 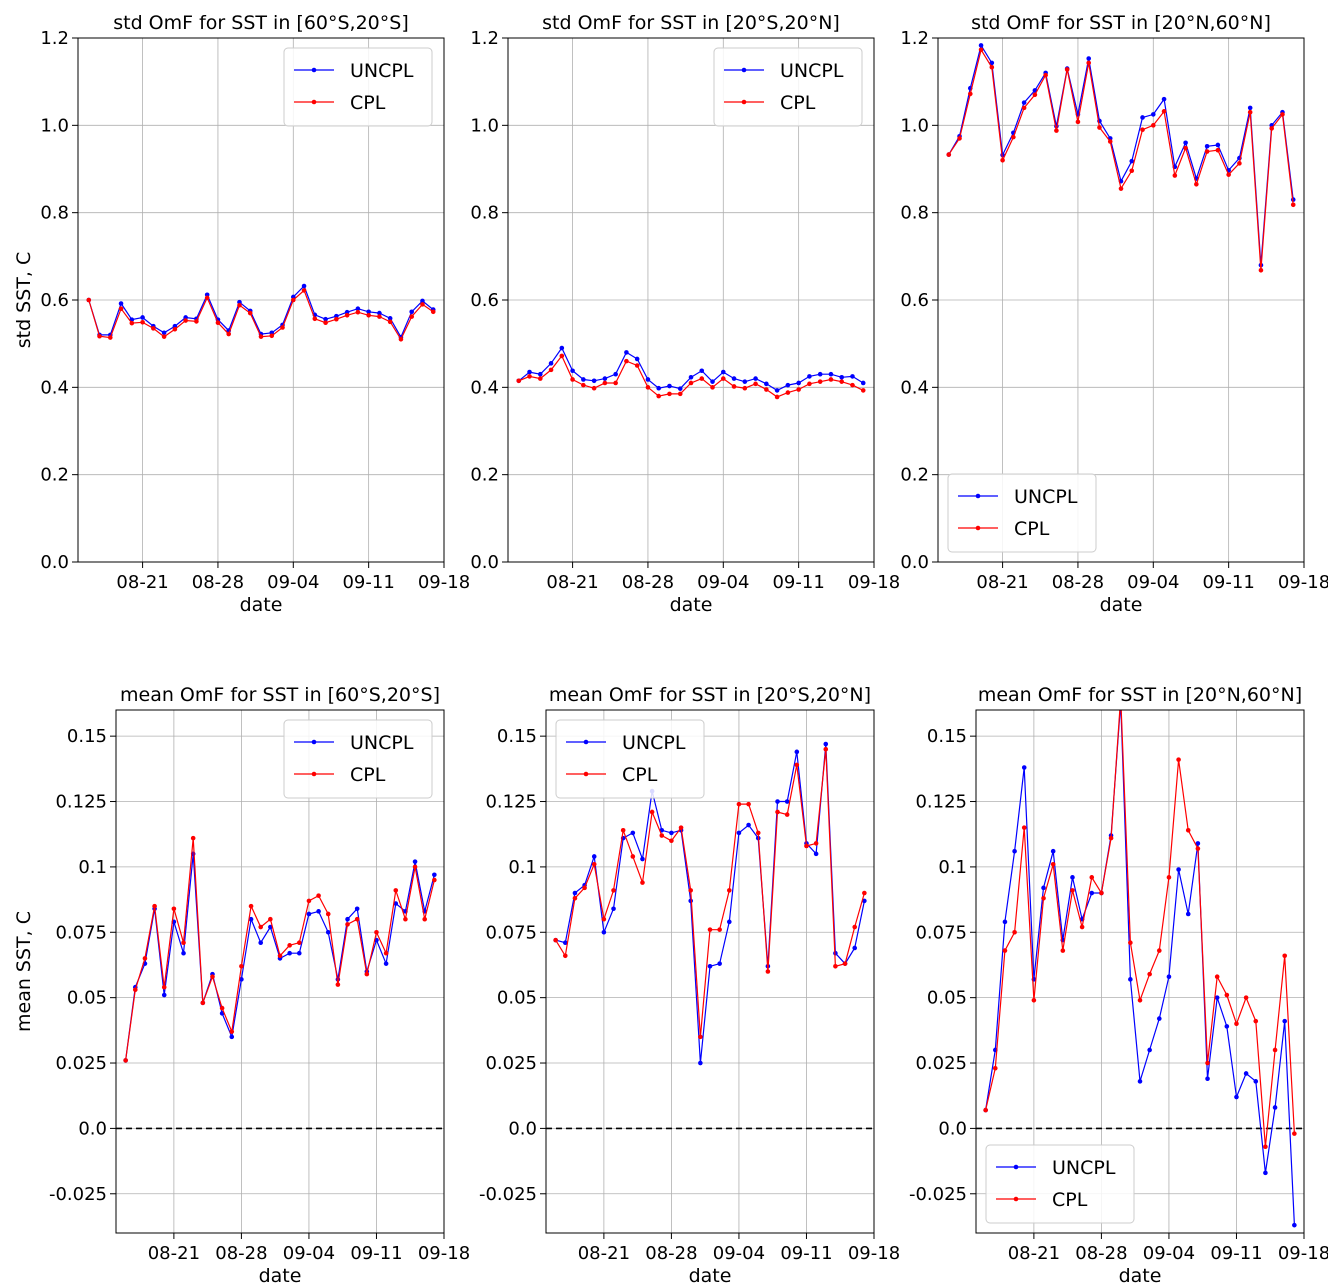 What do you see at coordinates (1140, 695) in the screenshot?
I see `chart-title: mean OmF for SST in [20°N,60°N]` at bounding box center [1140, 695].